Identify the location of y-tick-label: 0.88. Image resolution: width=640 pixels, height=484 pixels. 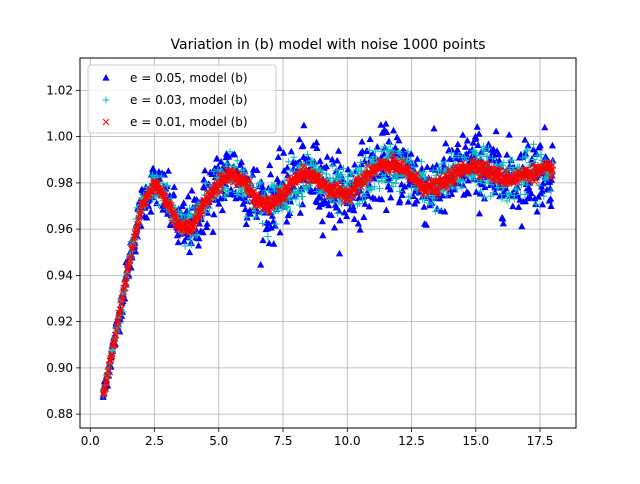
(59, 414).